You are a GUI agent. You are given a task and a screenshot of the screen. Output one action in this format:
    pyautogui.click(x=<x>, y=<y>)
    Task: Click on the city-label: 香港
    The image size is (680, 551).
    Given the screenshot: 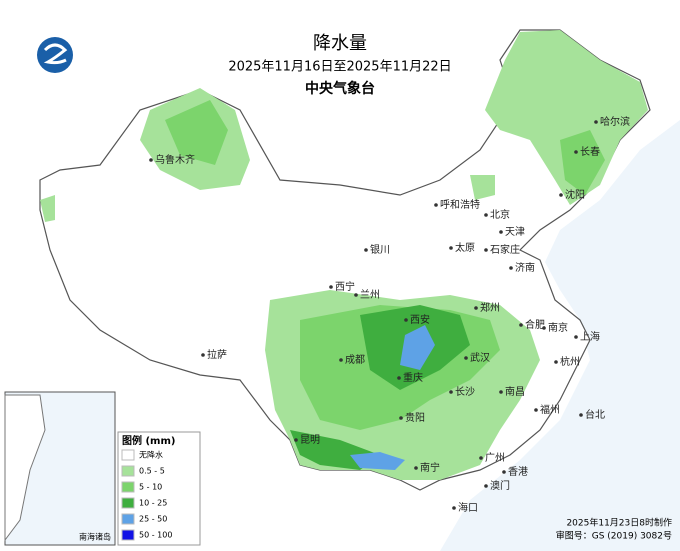 What is the action you would take?
    pyautogui.click(x=518, y=472)
    